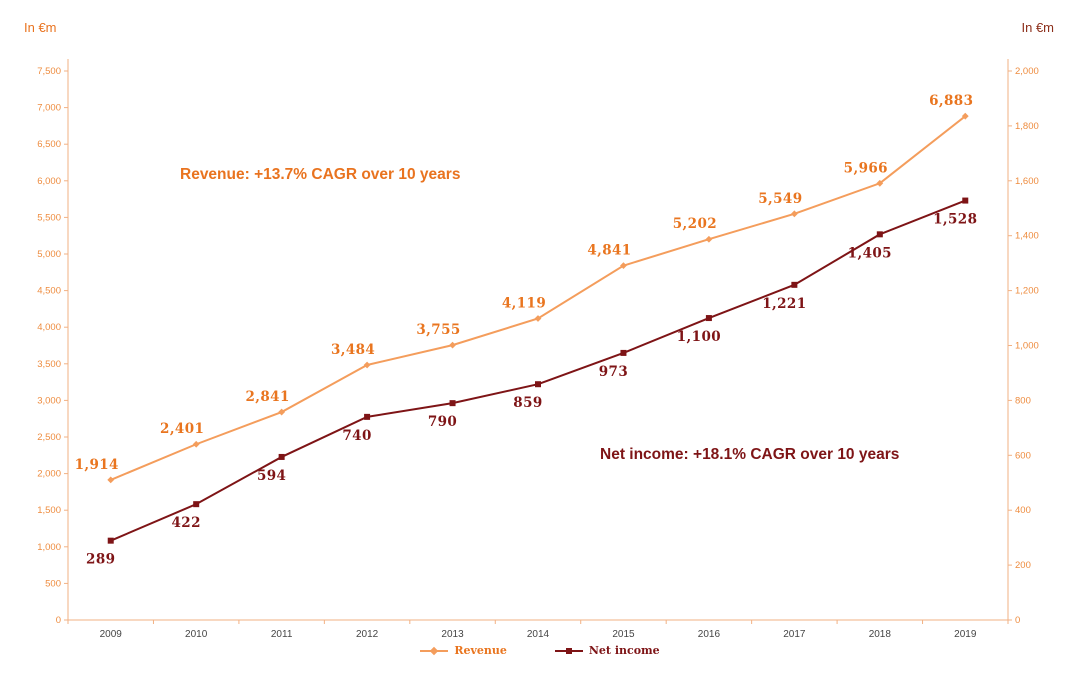 This screenshot has width=1080, height=677. I want to click on right-axis-title: In €m, so click(1037, 27).